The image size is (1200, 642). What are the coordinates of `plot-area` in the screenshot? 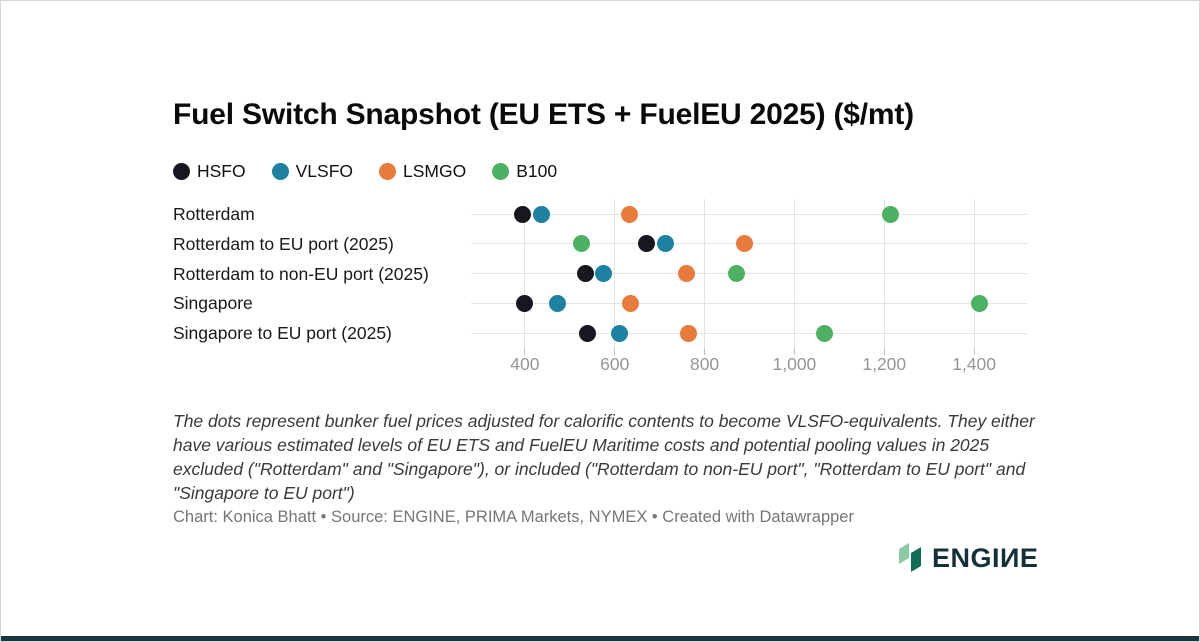 It's located at (749, 277).